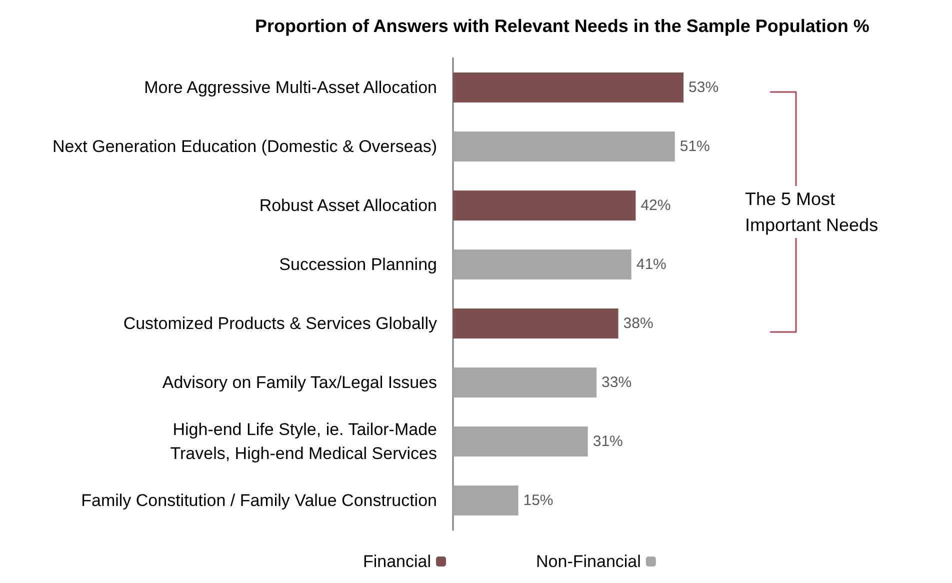  I want to click on y-tick-label: Robust Asset Allocation, so click(348, 205).